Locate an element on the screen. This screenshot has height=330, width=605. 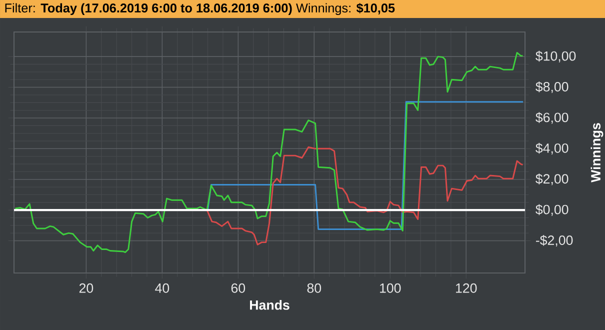
x-tick-label: 60 is located at coordinates (238, 288).